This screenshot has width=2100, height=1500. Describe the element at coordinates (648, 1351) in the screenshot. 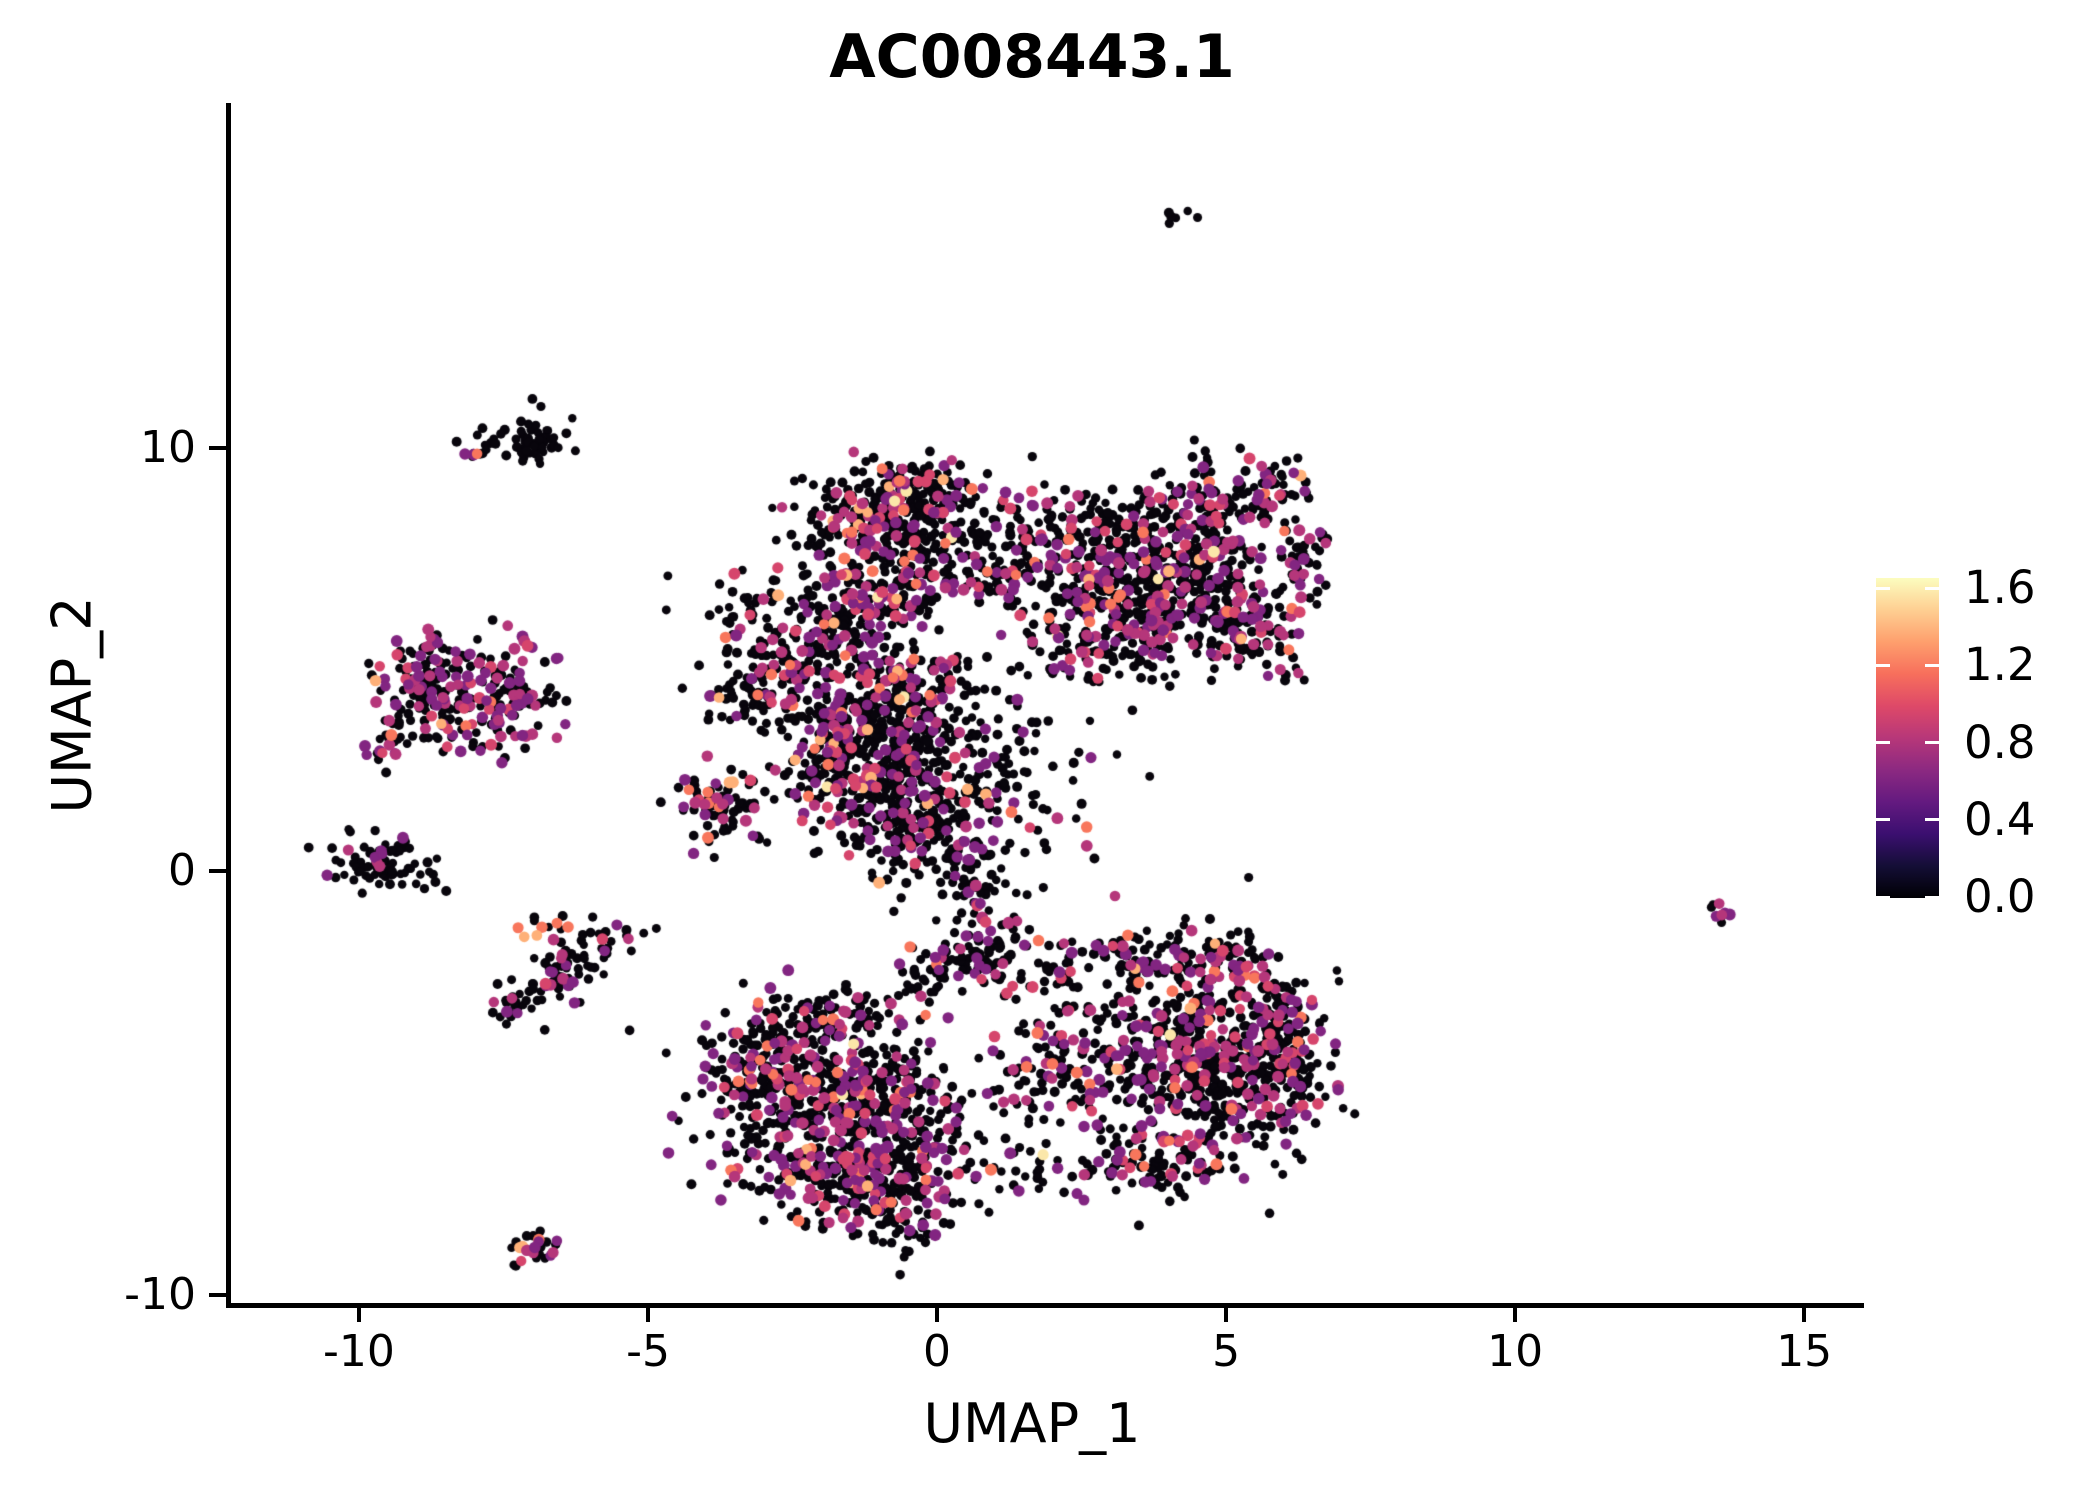

I see `x-tick-label: -5` at that location.